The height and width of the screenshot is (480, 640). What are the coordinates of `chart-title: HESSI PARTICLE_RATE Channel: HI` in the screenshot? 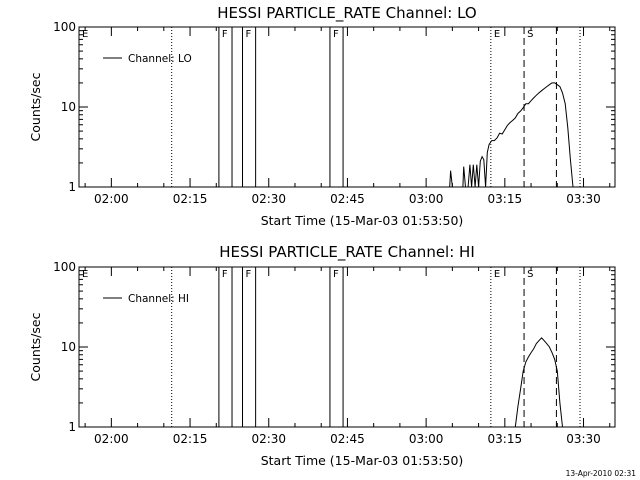 It's located at (347, 252).